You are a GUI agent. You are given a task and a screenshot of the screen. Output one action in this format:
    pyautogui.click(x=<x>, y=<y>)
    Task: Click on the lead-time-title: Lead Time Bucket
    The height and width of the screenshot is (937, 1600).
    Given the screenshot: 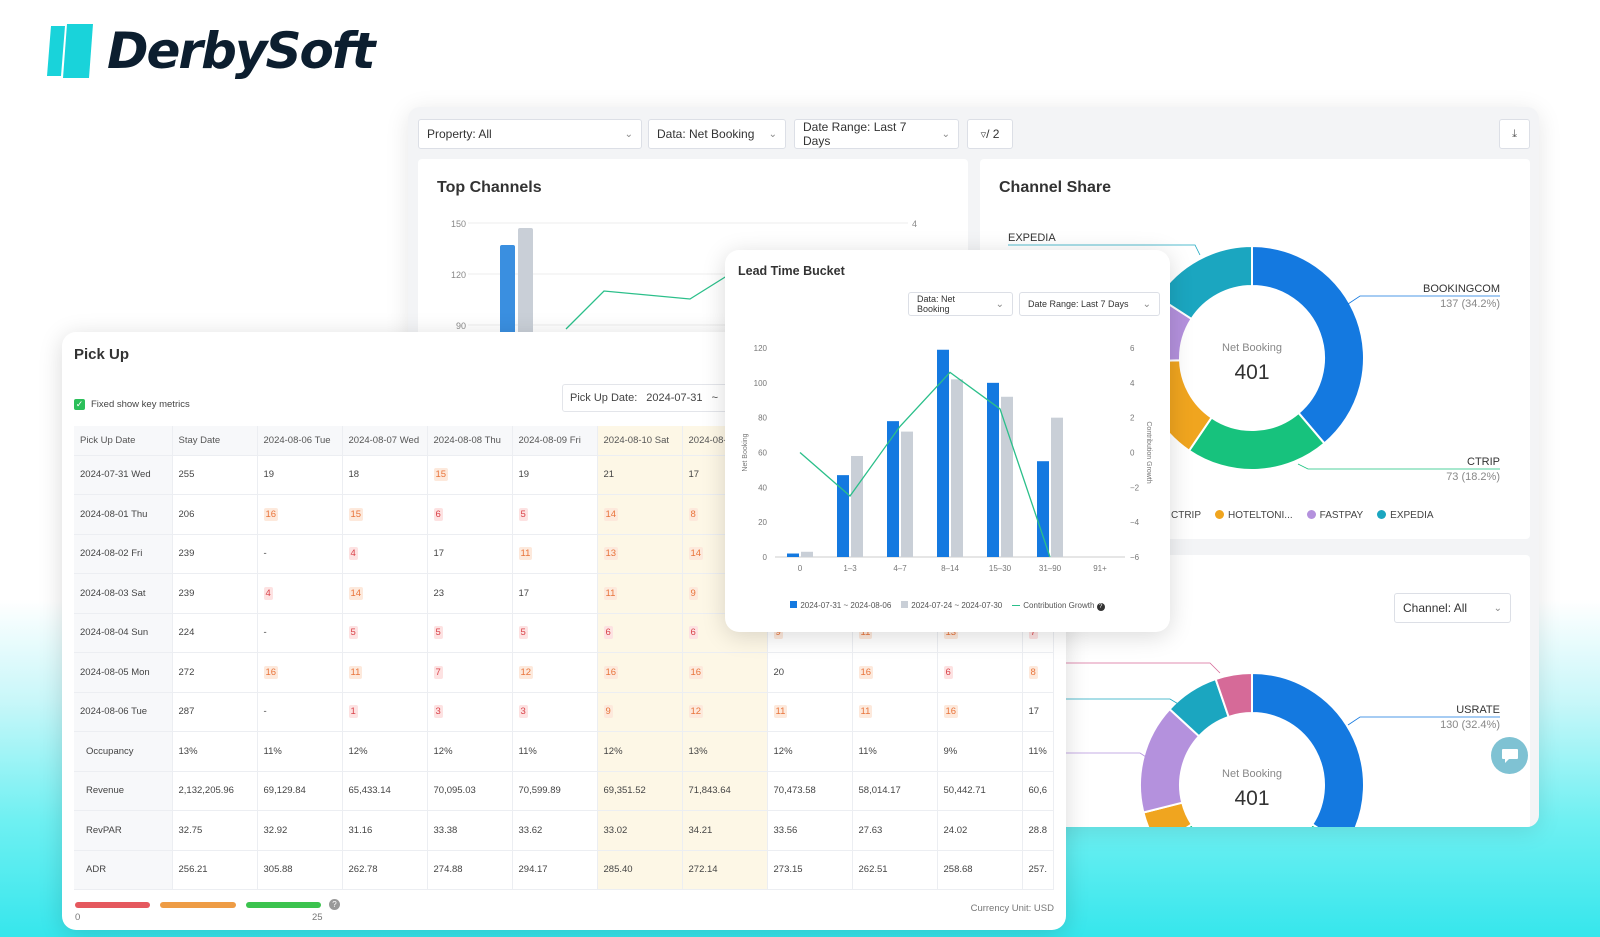 What is the action you would take?
    pyautogui.click(x=791, y=271)
    